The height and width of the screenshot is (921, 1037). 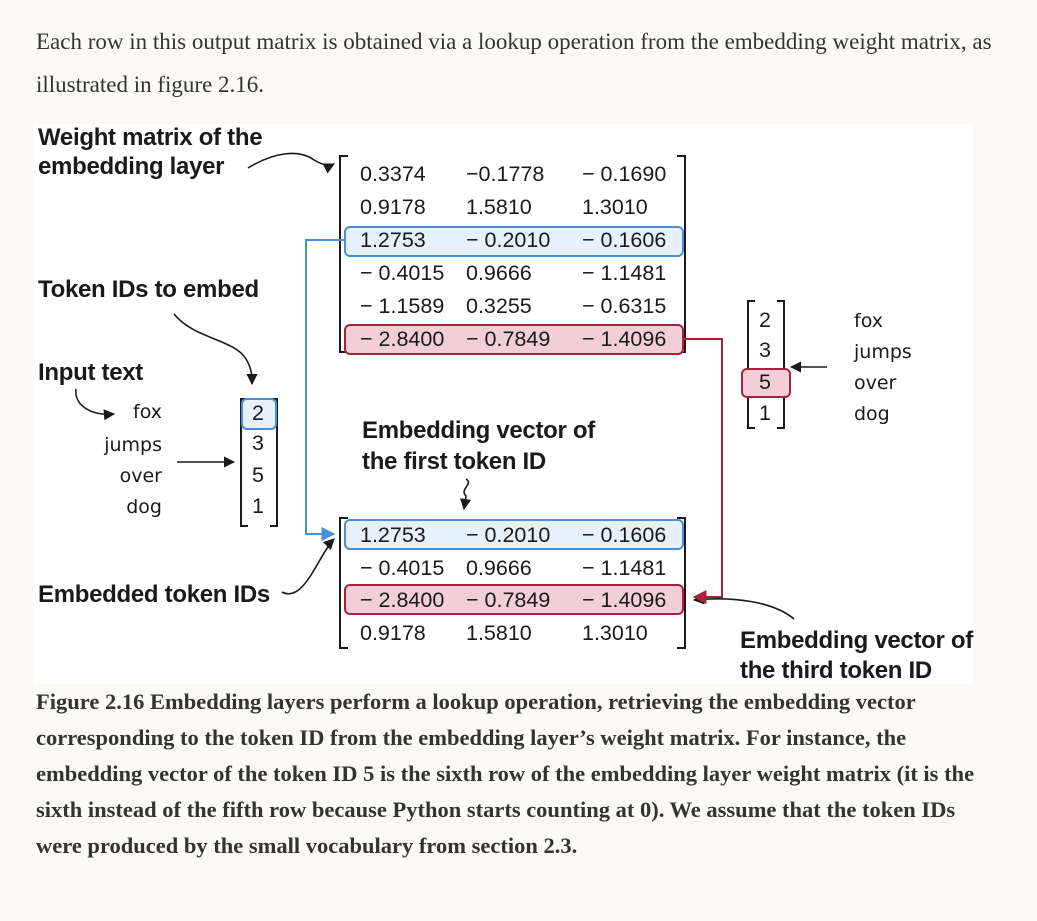 I want to click on embedded-row-1-highlight, so click(x=514, y=534).